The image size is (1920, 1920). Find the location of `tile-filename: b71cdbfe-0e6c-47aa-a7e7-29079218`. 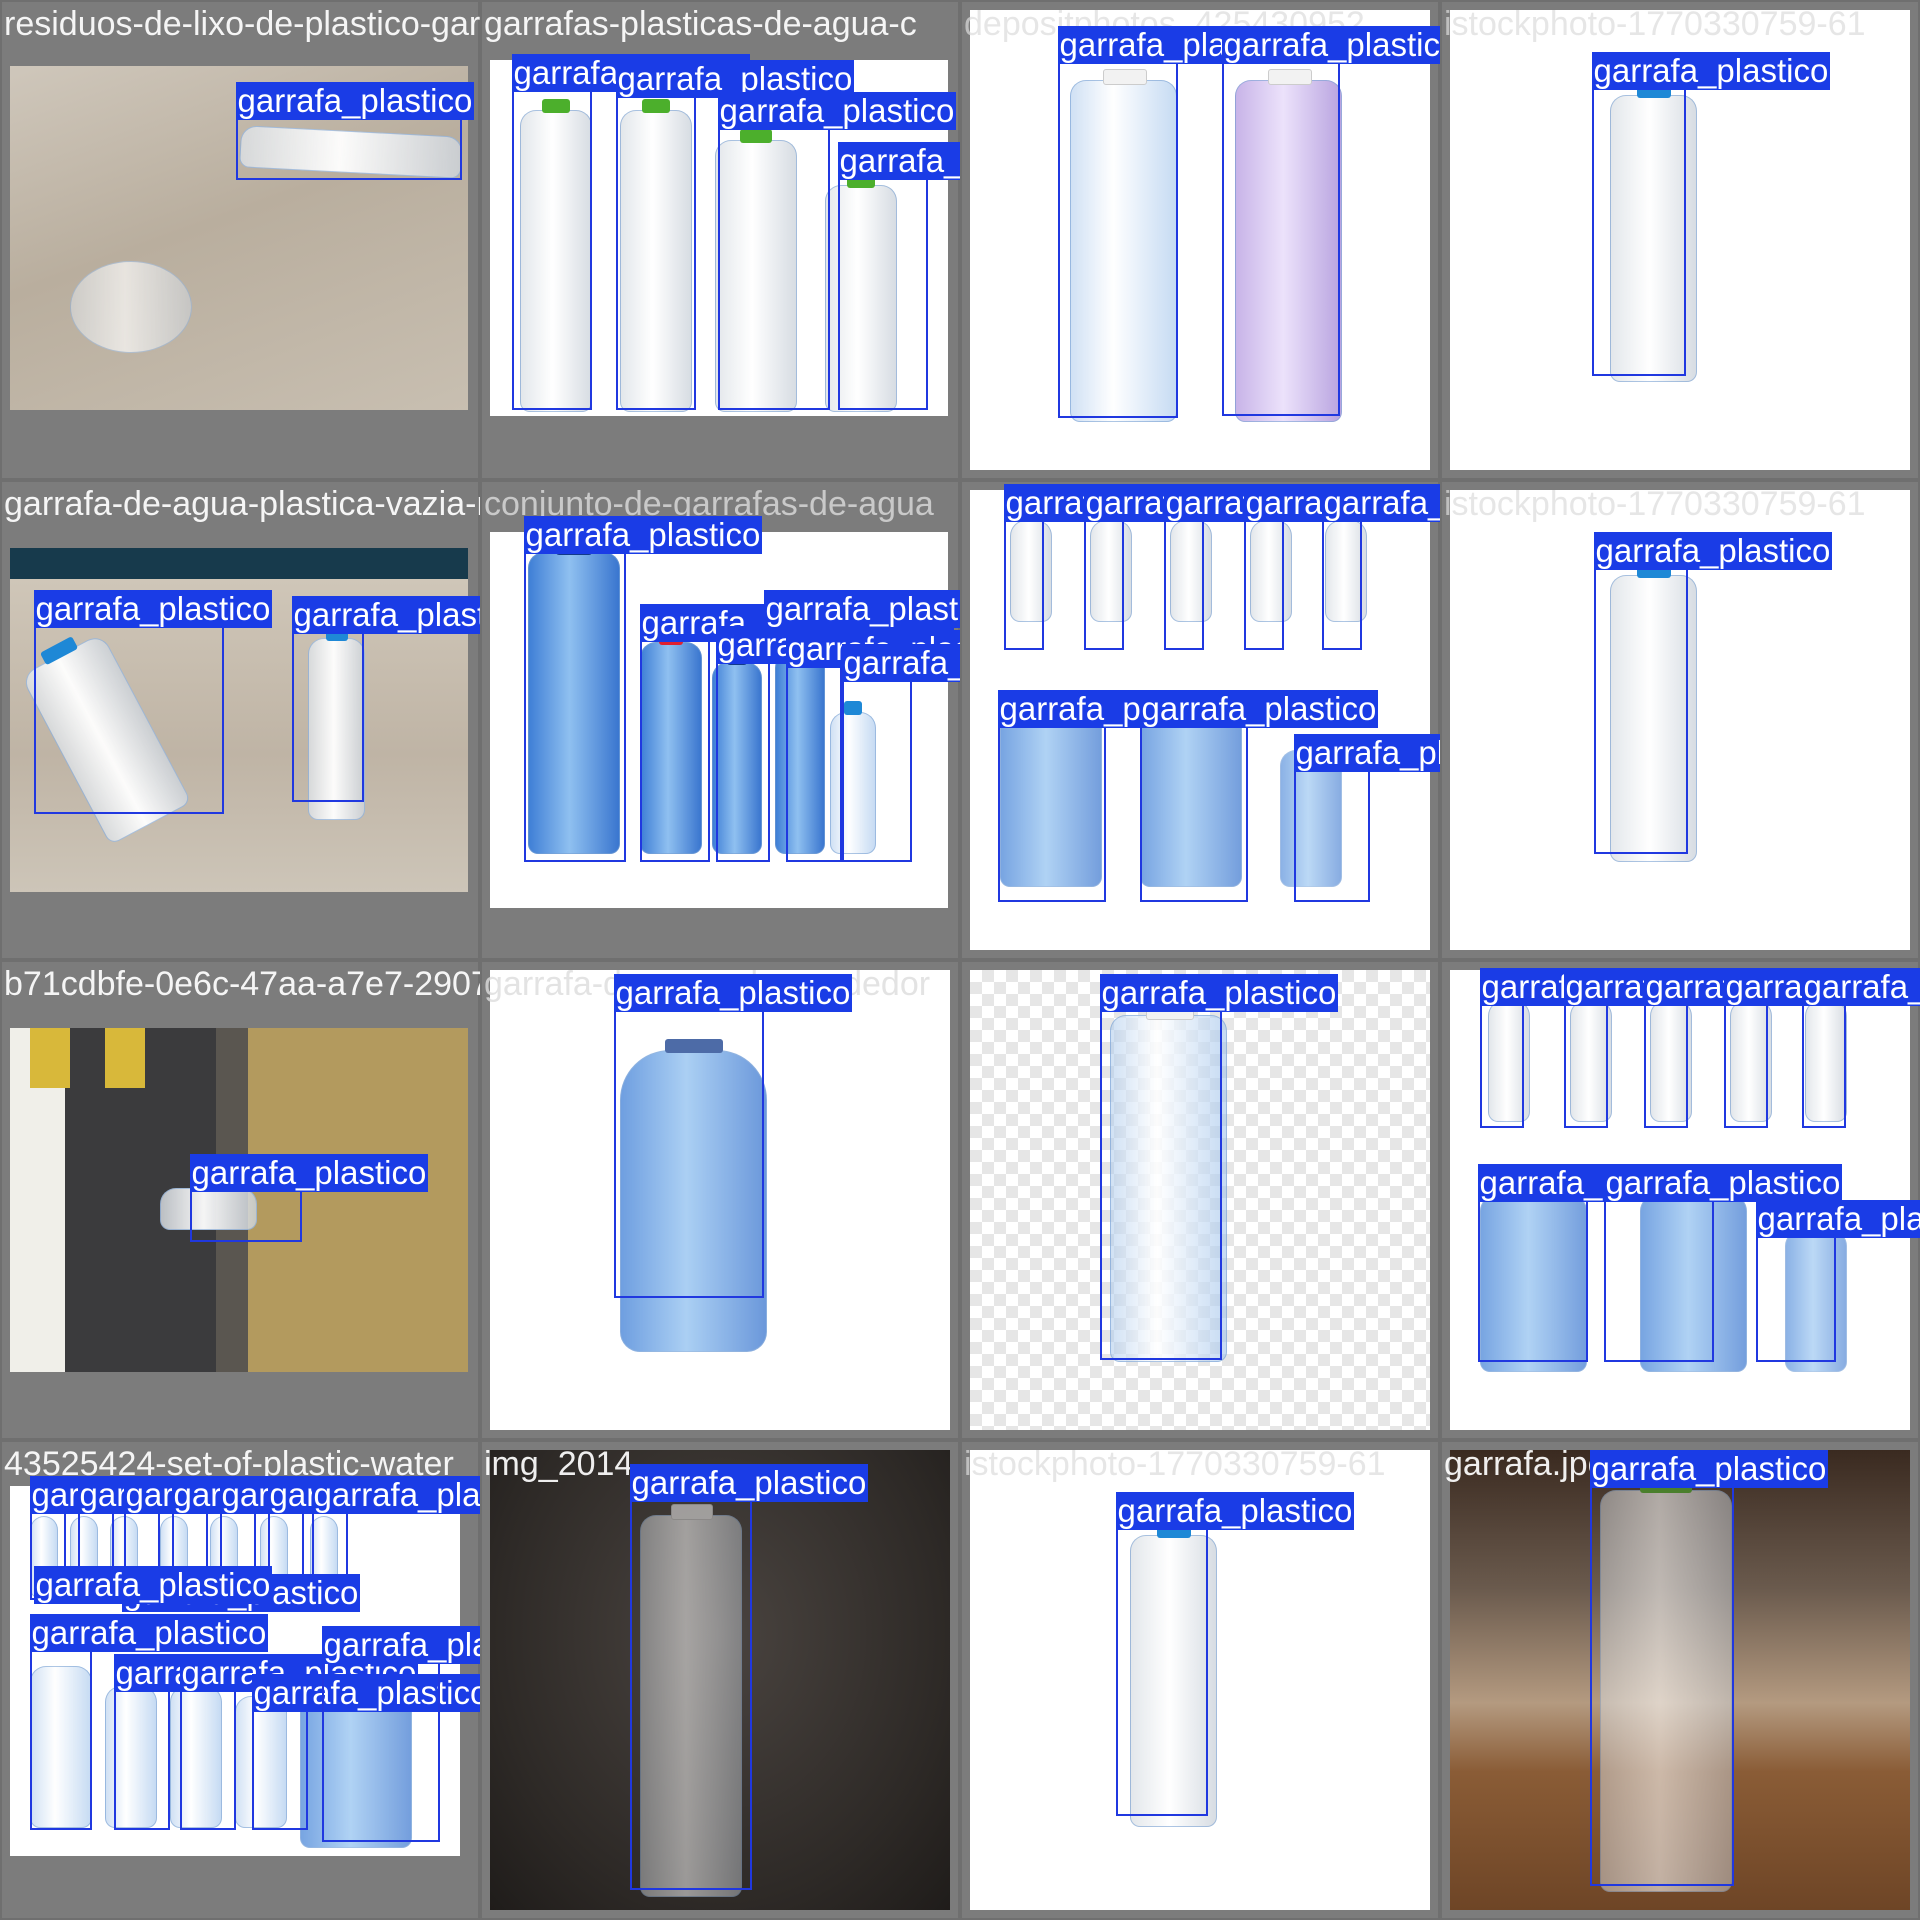

tile-filename: b71cdbfe-0e6c-47aa-a7e7-29079218 is located at coordinates (242, 984).